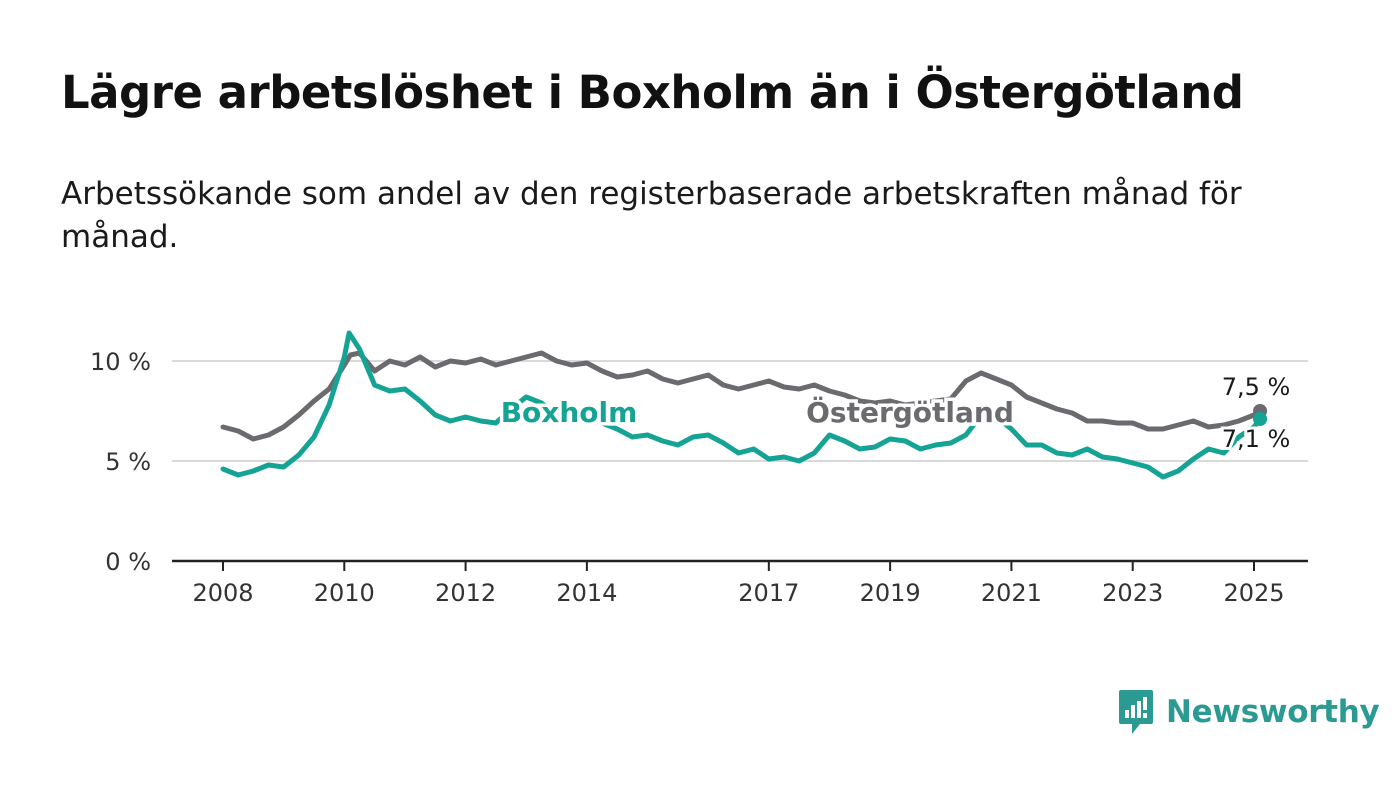 Image resolution: width=1400 pixels, height=794 pixels. What do you see at coordinates (910, 412) in the screenshot?
I see `series-name-annotation: Östergötland` at bounding box center [910, 412].